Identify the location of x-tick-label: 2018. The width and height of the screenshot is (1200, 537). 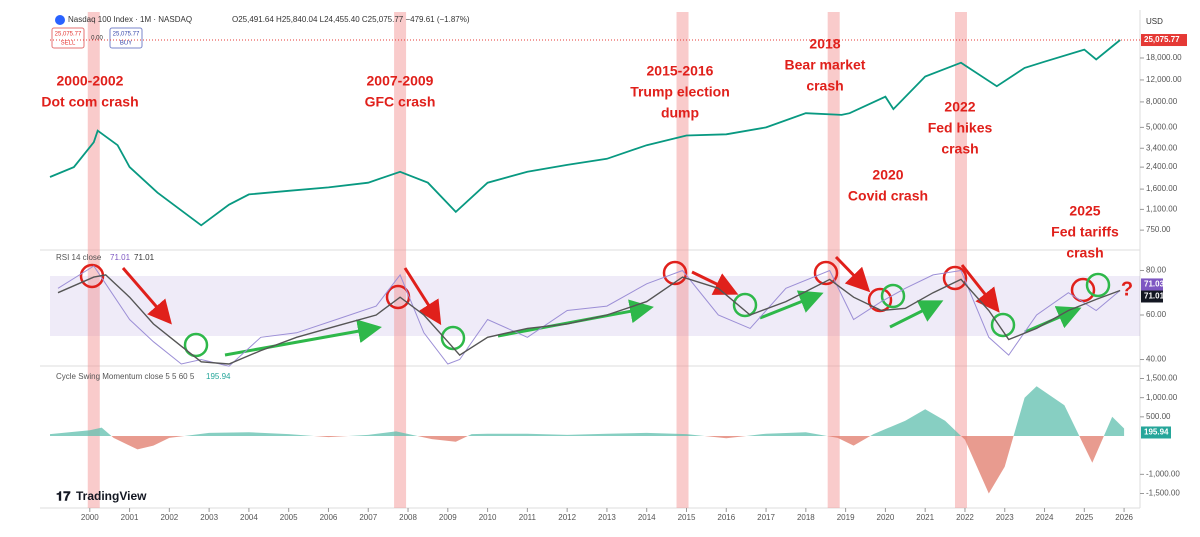
(806, 517).